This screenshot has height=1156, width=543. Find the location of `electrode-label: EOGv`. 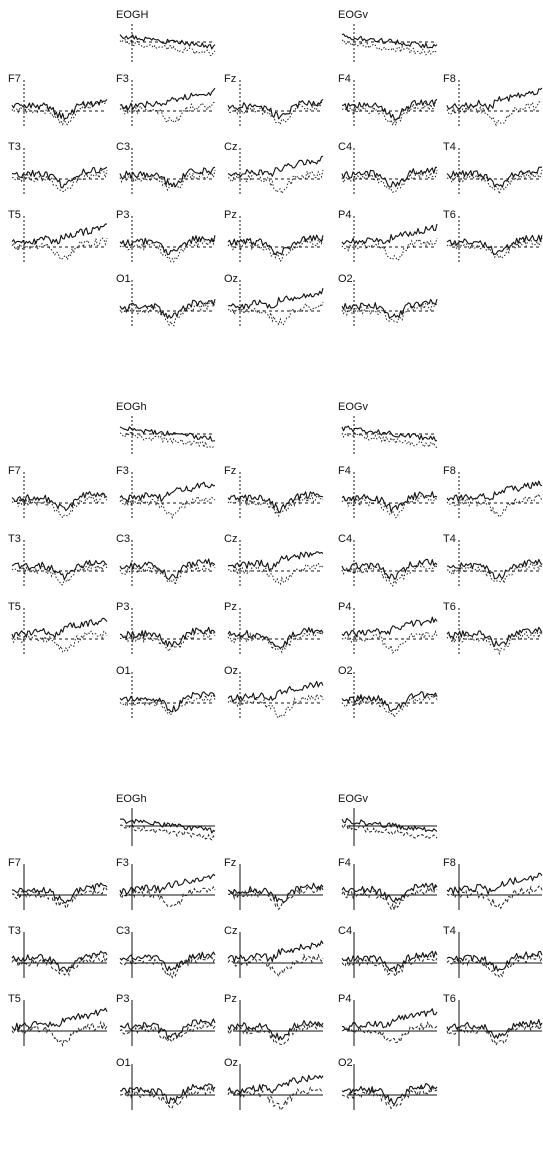

electrode-label: EOGv is located at coordinates (353, 15).